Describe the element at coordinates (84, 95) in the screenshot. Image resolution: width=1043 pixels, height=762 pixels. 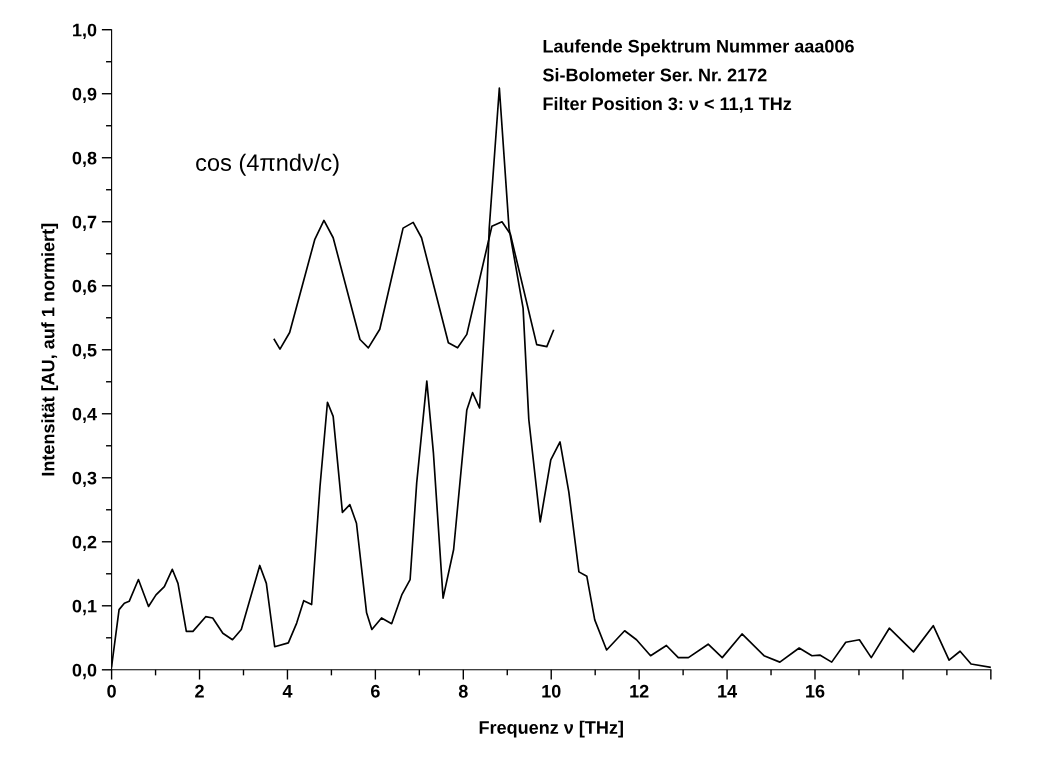
I see `y-tick-label: 0,9` at that location.